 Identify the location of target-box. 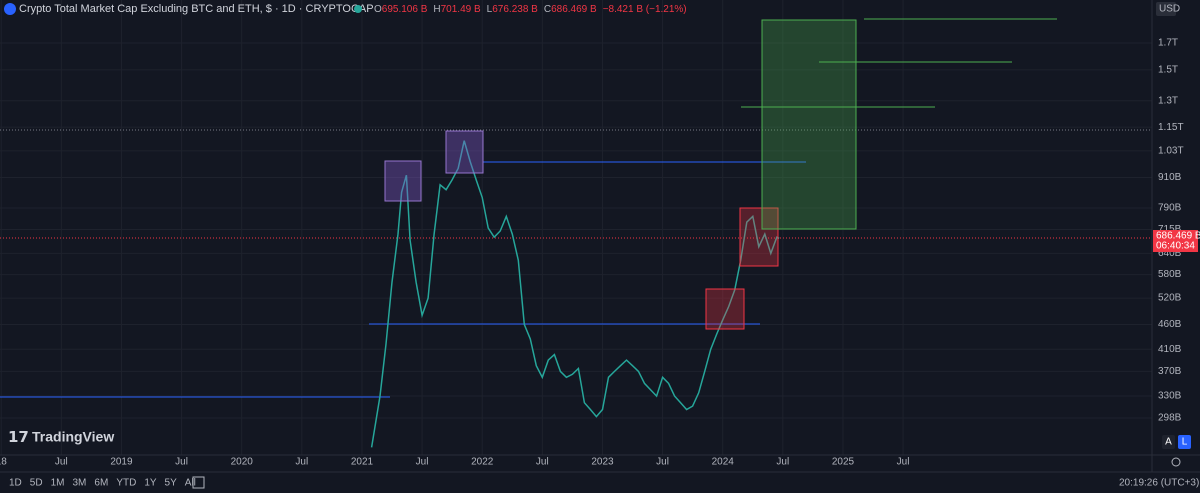
(809, 124).